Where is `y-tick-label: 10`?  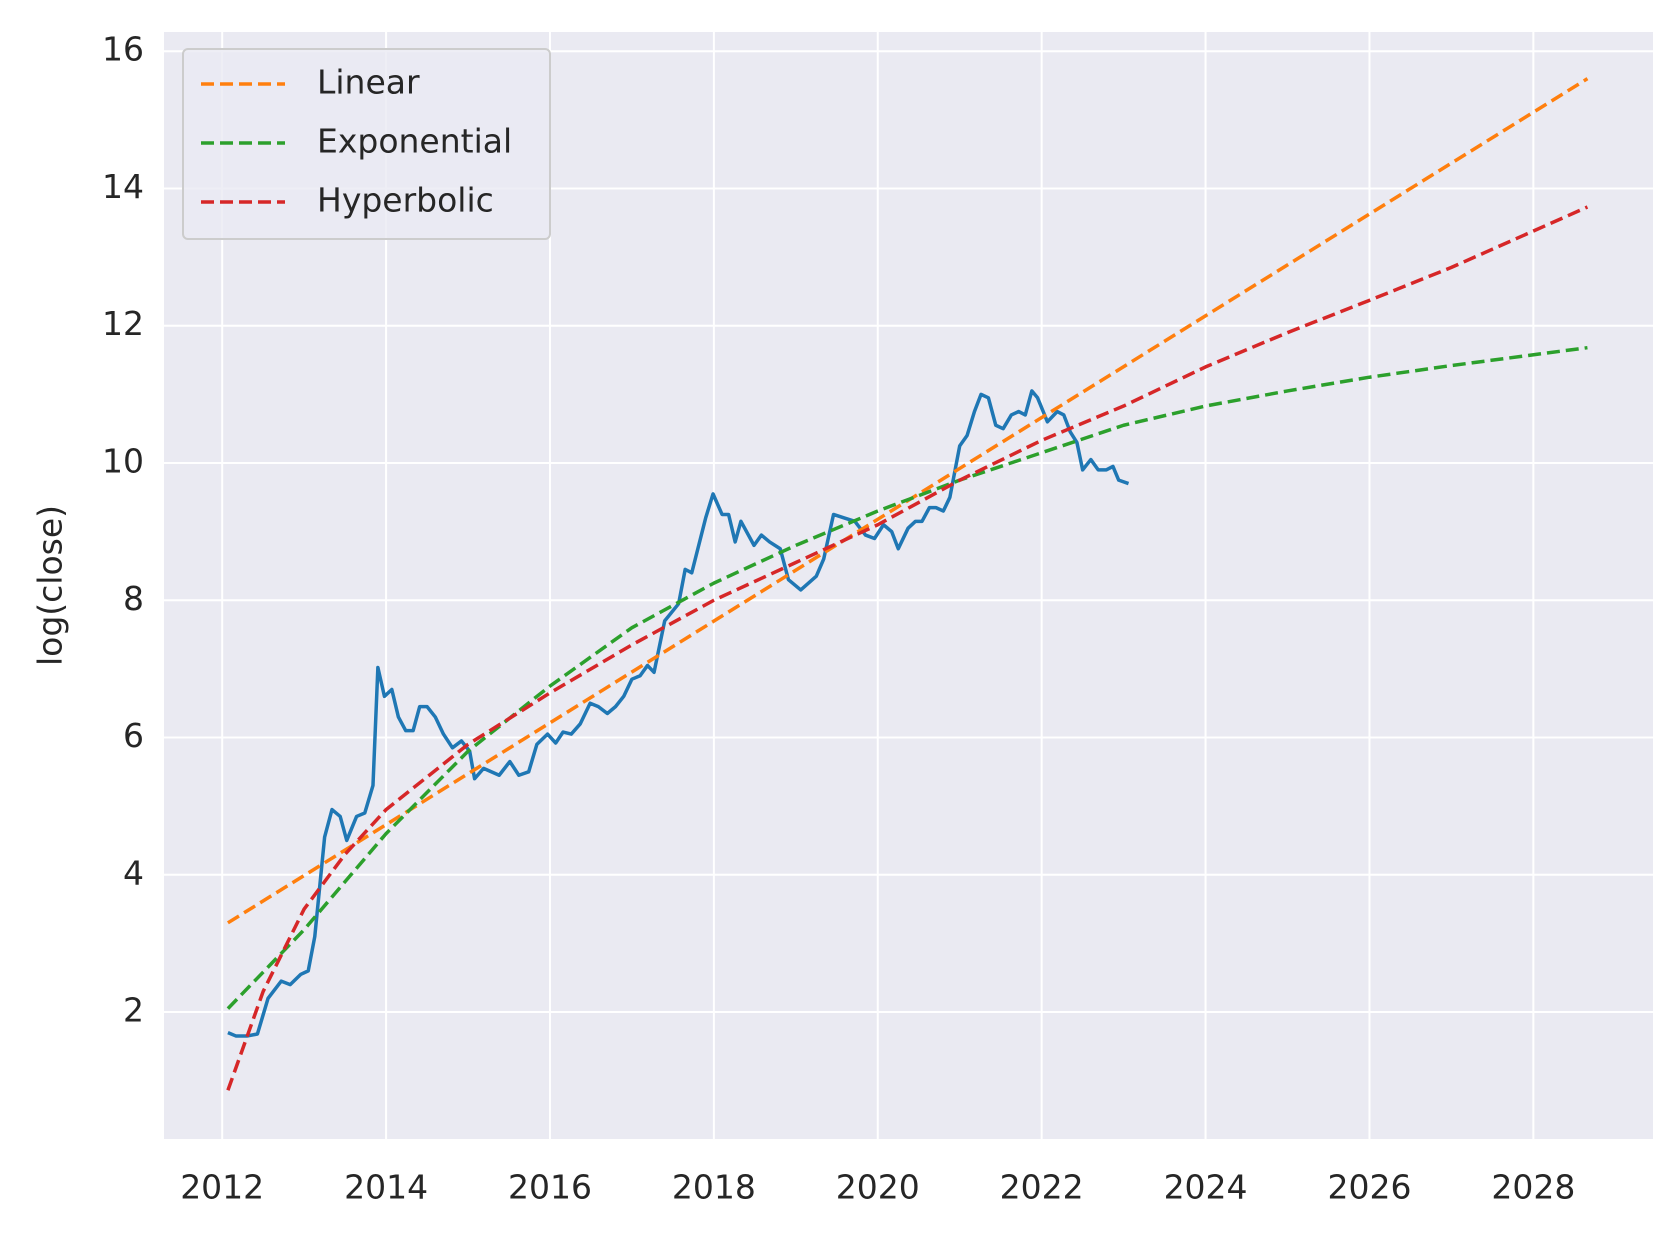 y-tick-label: 10 is located at coordinates (123, 460).